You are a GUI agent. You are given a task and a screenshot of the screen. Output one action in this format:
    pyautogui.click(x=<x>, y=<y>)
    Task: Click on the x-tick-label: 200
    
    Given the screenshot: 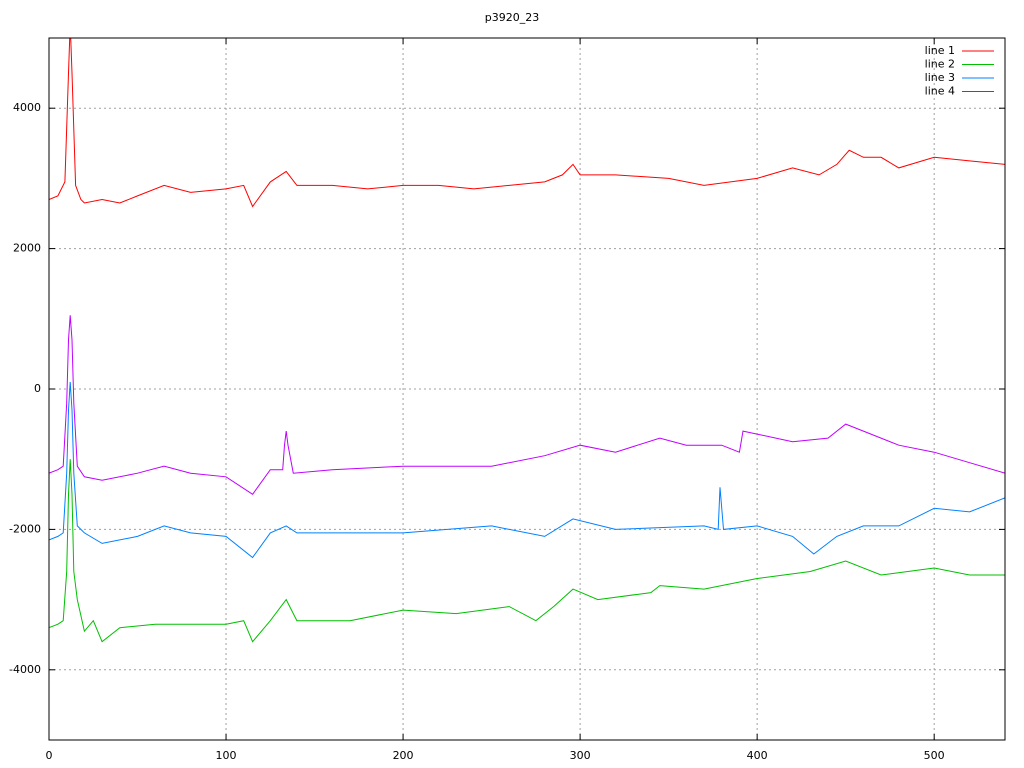 What is the action you would take?
    pyautogui.click(x=403, y=755)
    